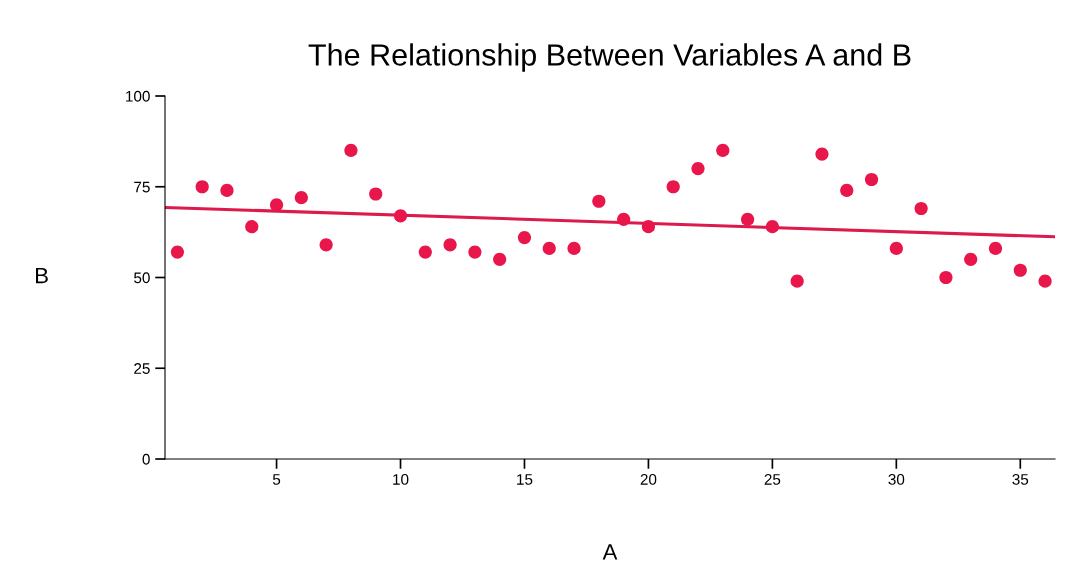 This screenshot has width=1080, height=582. Describe the element at coordinates (610, 552) in the screenshot. I see `x-axis-title: A` at that location.